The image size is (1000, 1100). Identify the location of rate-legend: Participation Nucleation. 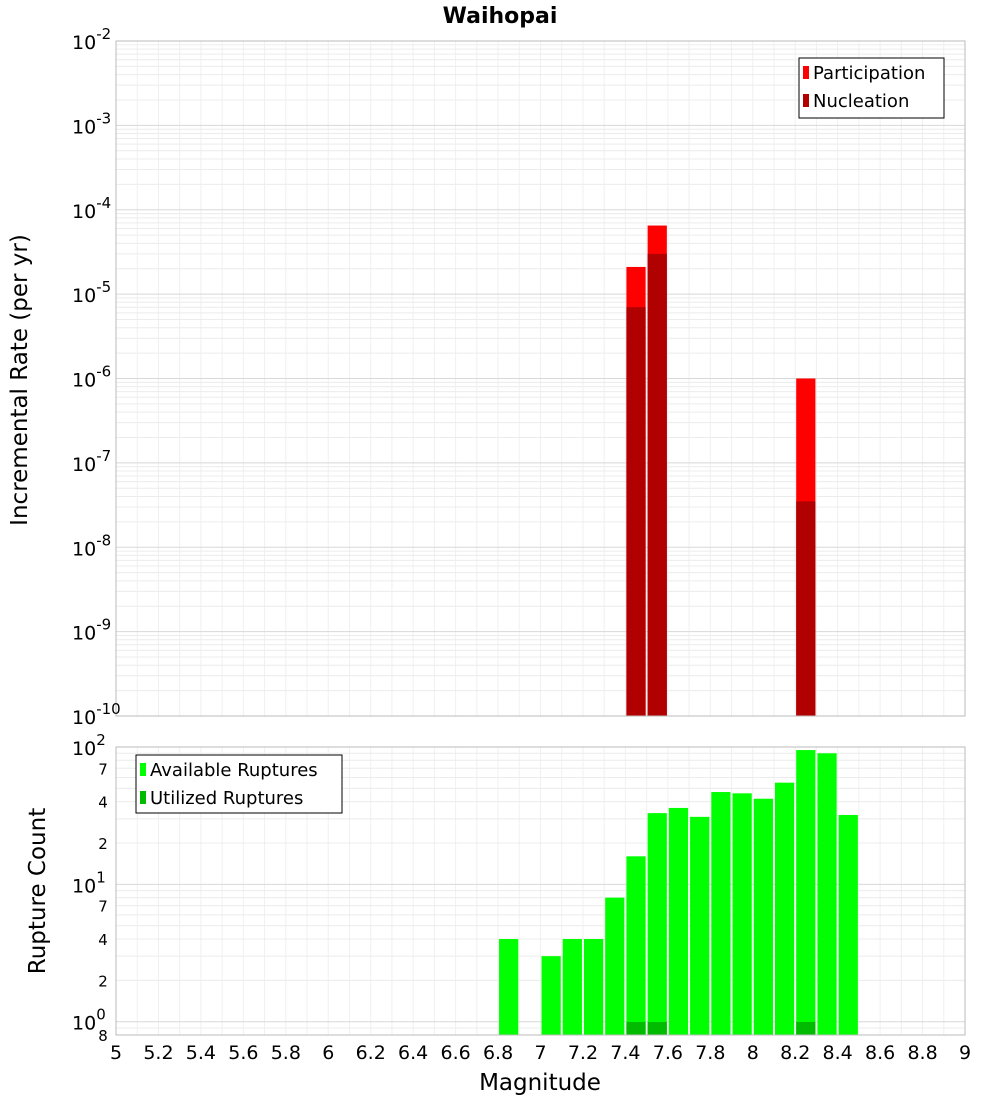
(871, 88).